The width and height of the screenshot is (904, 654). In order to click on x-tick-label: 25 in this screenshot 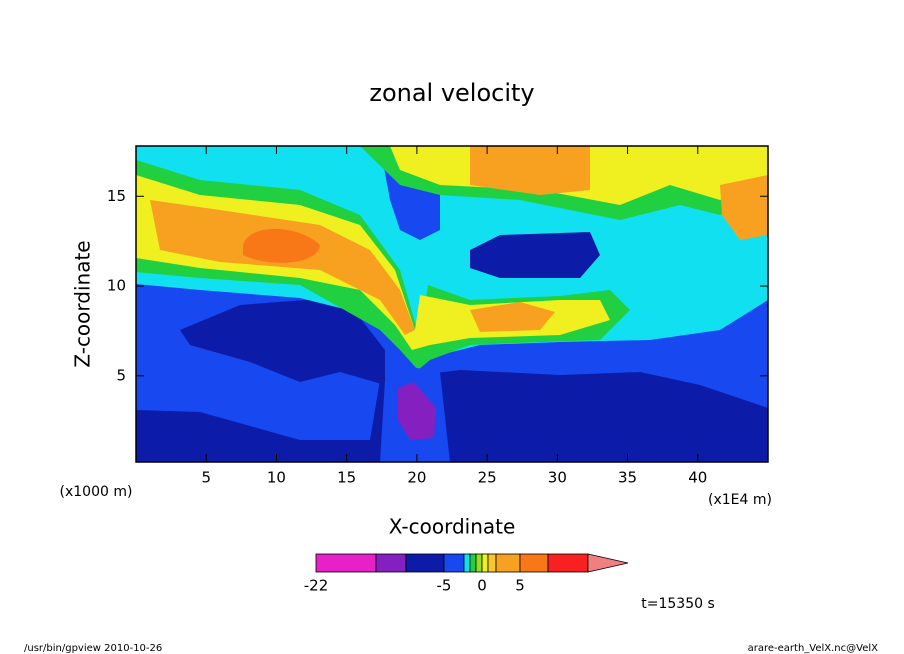, I will do `click(487, 478)`.